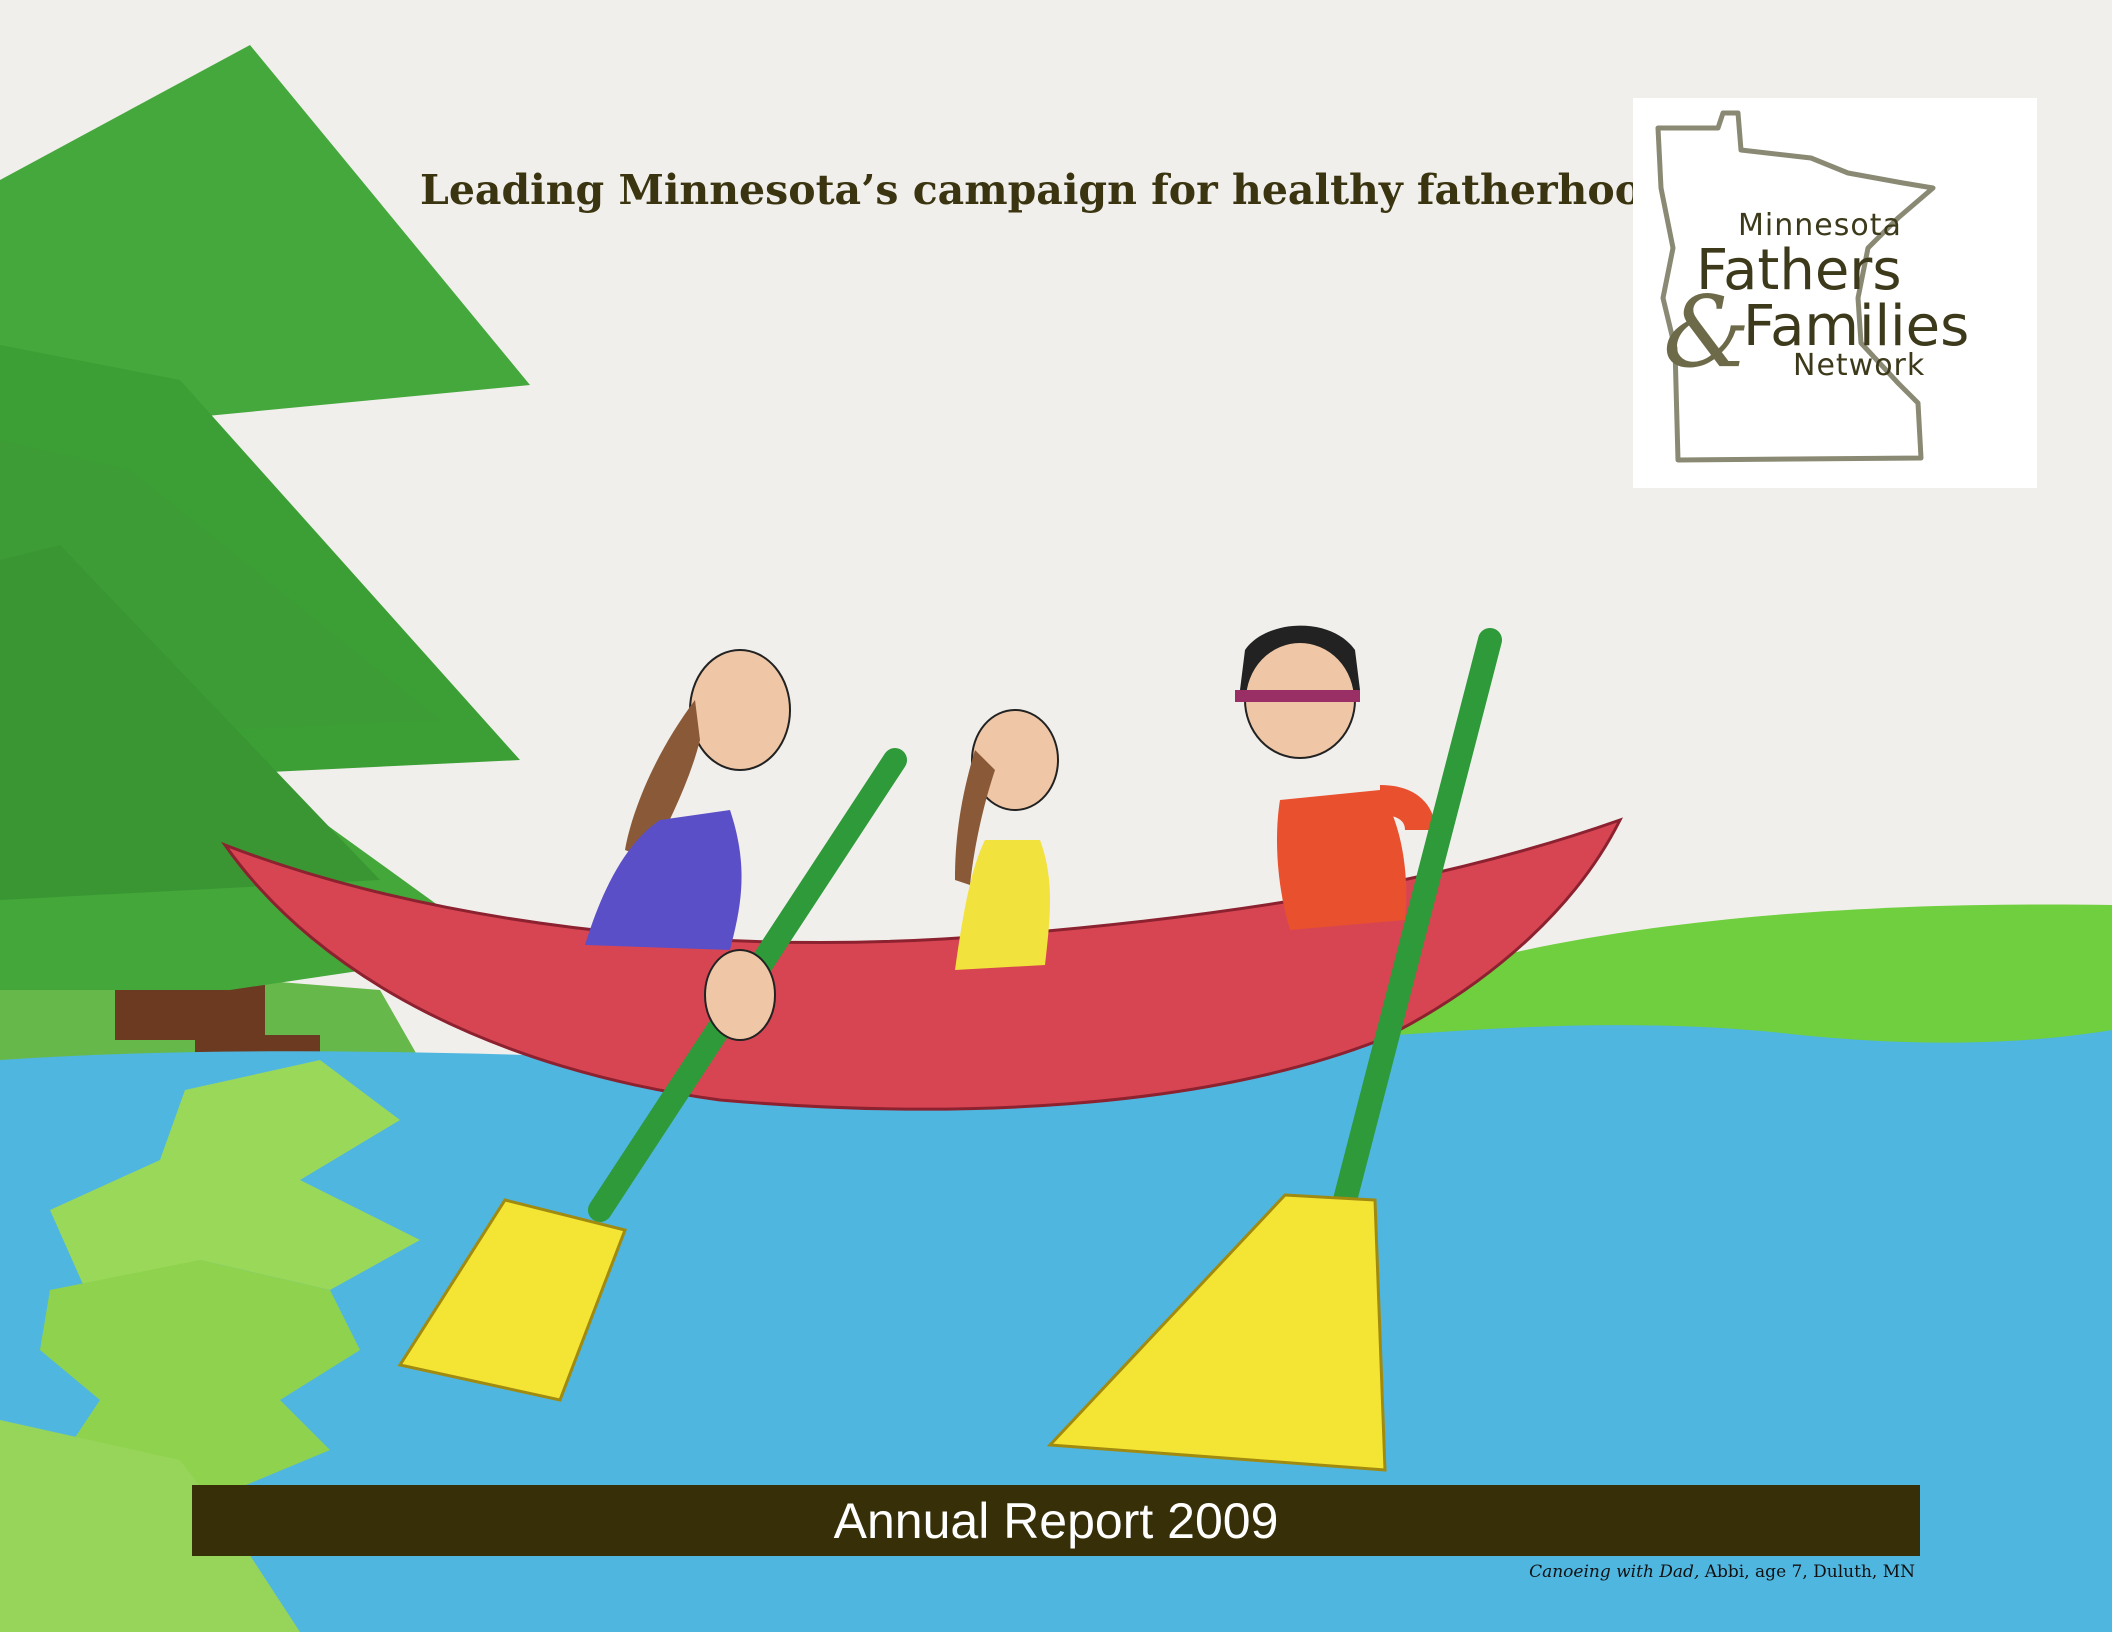  What do you see at coordinates (1820, 225) in the screenshot?
I see `logo-line-minnesota: Minnesota` at bounding box center [1820, 225].